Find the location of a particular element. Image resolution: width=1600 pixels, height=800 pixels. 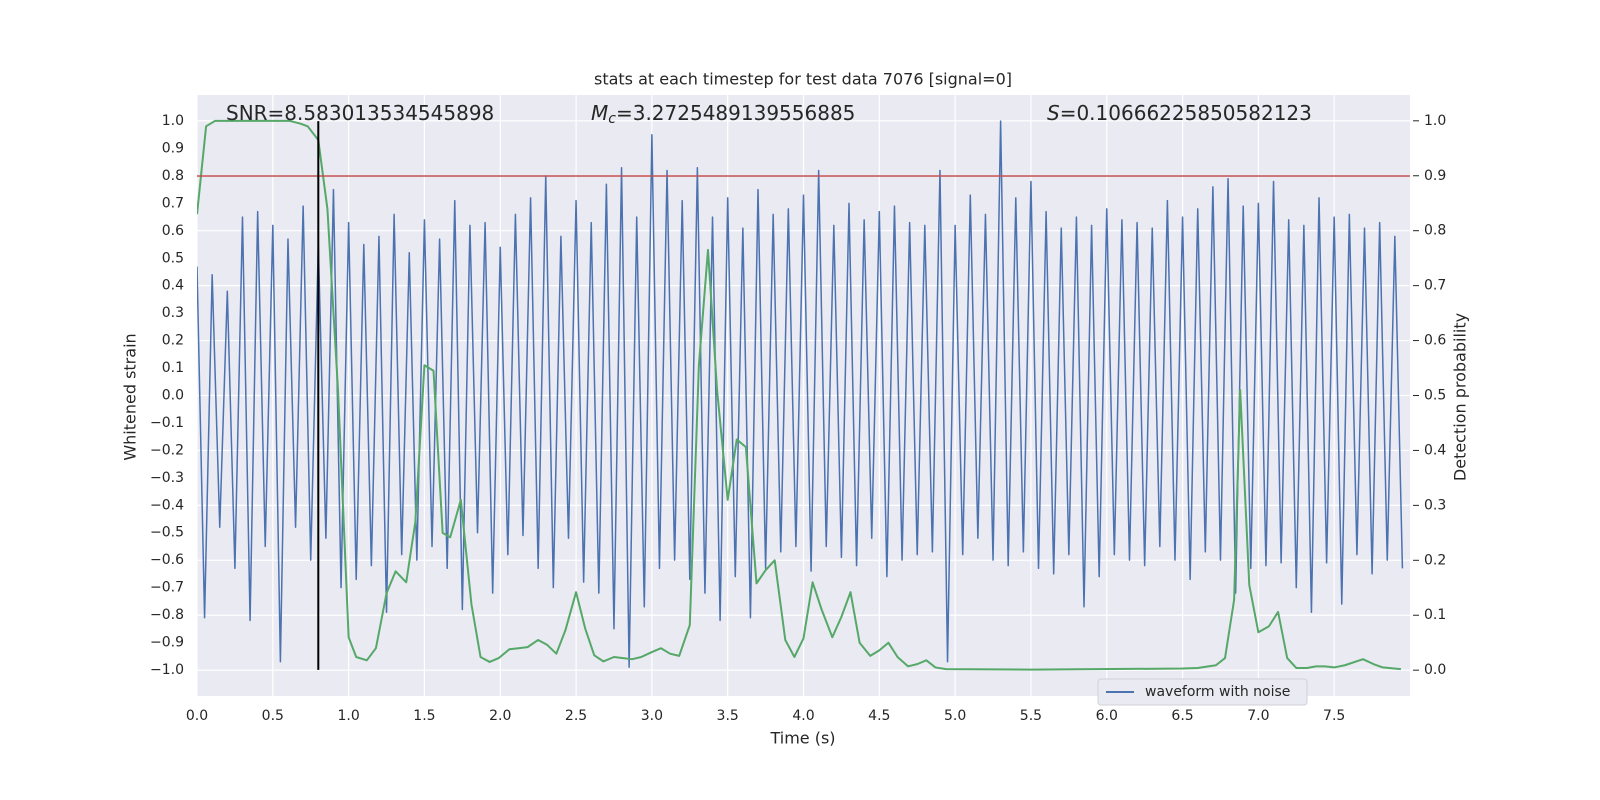

x-tick-label: 2.5 is located at coordinates (576, 716).